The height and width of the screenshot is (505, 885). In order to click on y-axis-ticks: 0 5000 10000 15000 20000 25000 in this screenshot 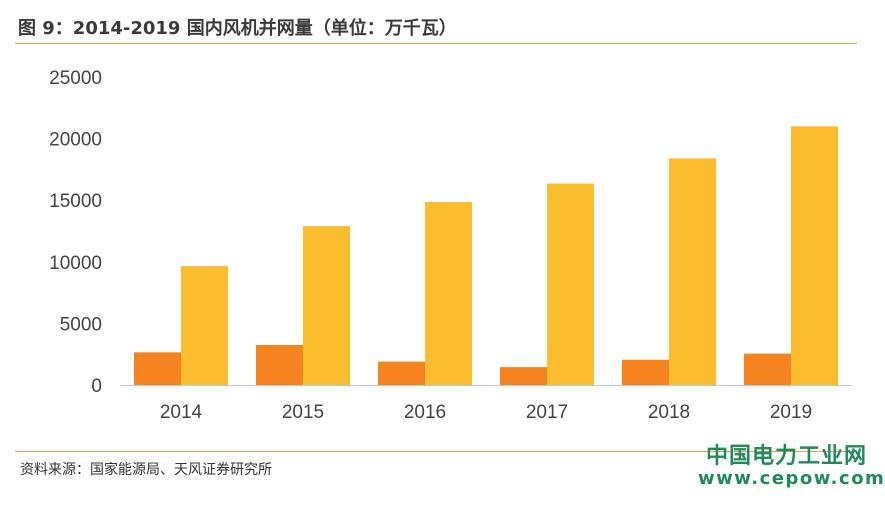, I will do `click(75, 232)`.